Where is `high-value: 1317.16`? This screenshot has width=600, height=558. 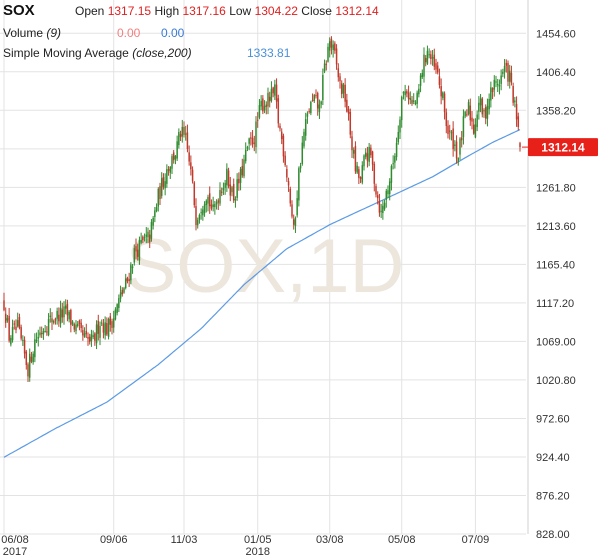 high-value: 1317.16 is located at coordinates (204, 11).